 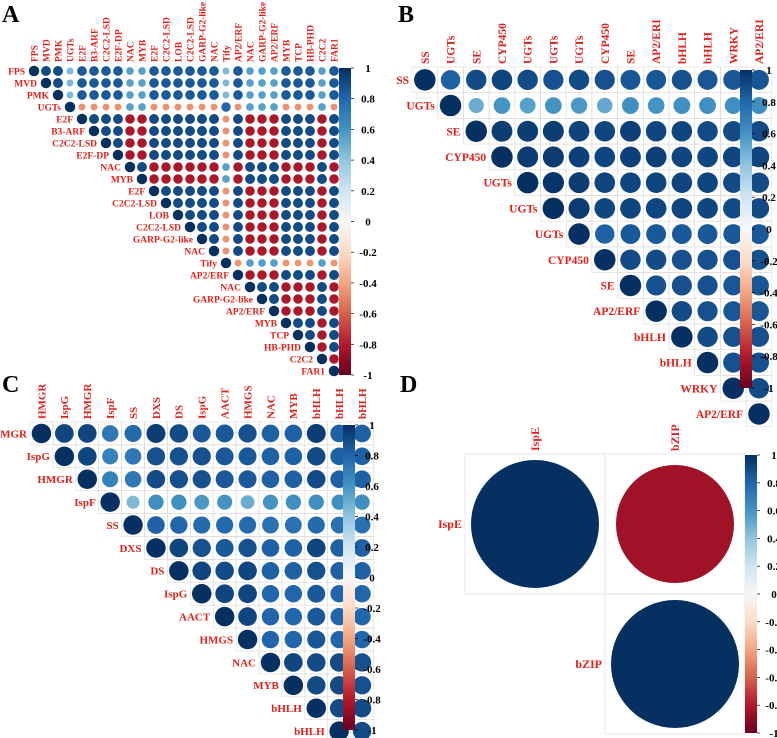 What do you see at coordinates (275, 42) in the screenshot?
I see `panel-a-col-label: AP2/ERF` at bounding box center [275, 42].